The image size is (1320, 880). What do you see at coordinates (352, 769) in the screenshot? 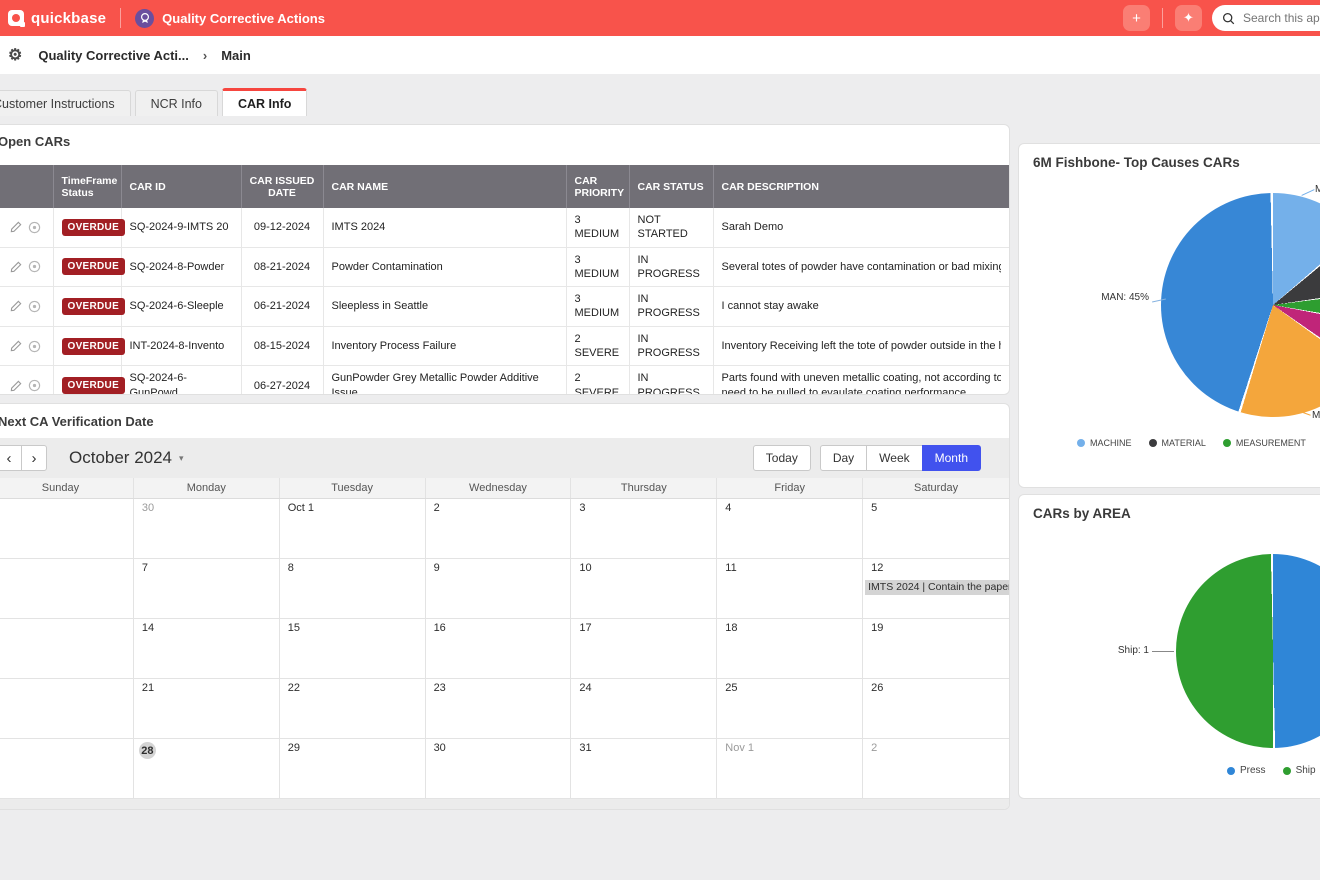
I see `calendar-cell: 29` at bounding box center [352, 769].